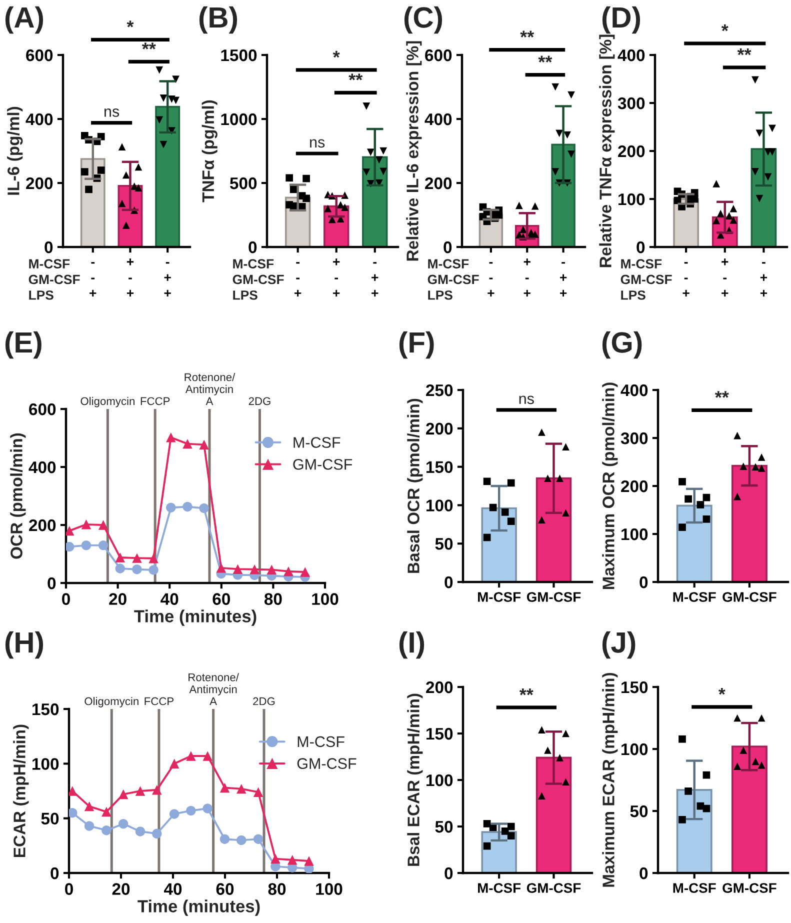  Describe the element at coordinates (749, 888) in the screenshot. I see `x-tick-label: GM-CSF` at that location.